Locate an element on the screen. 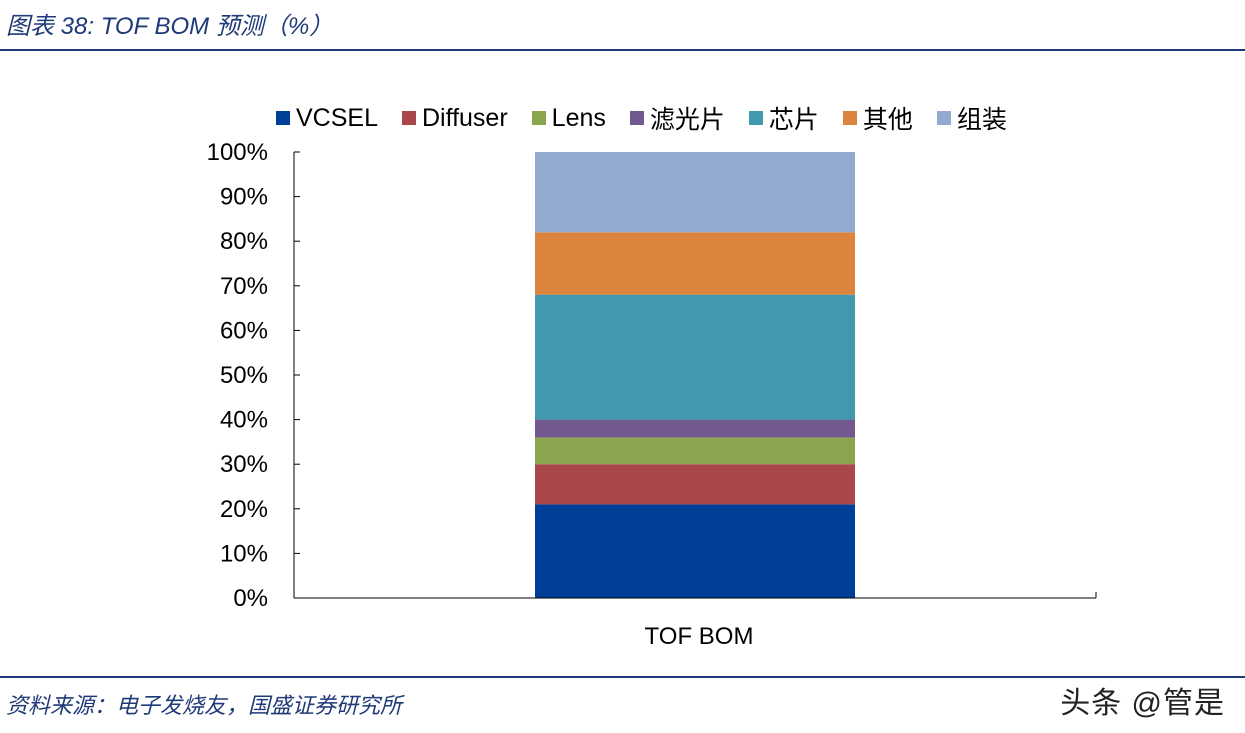 The height and width of the screenshot is (733, 1245). header-rule is located at coordinates (622, 50).